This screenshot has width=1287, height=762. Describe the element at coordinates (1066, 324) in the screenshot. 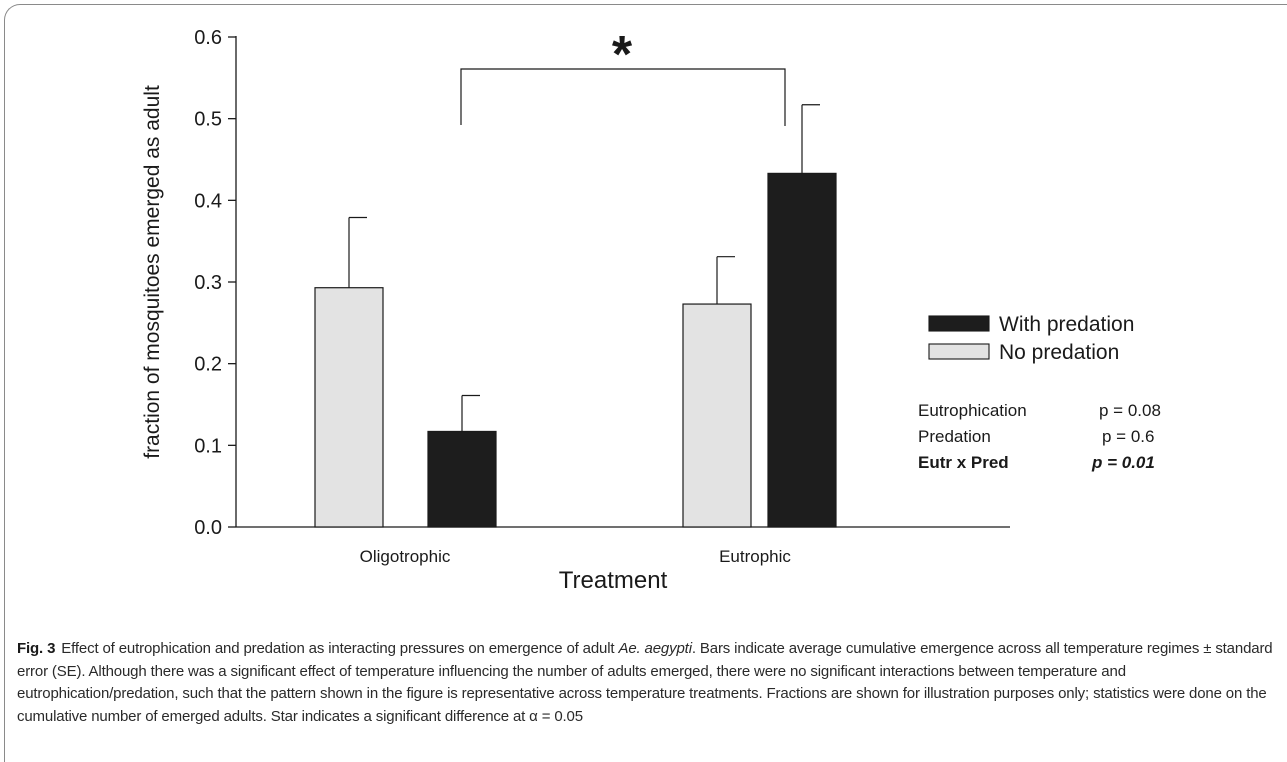

I see `legend-label: With predation` at that location.